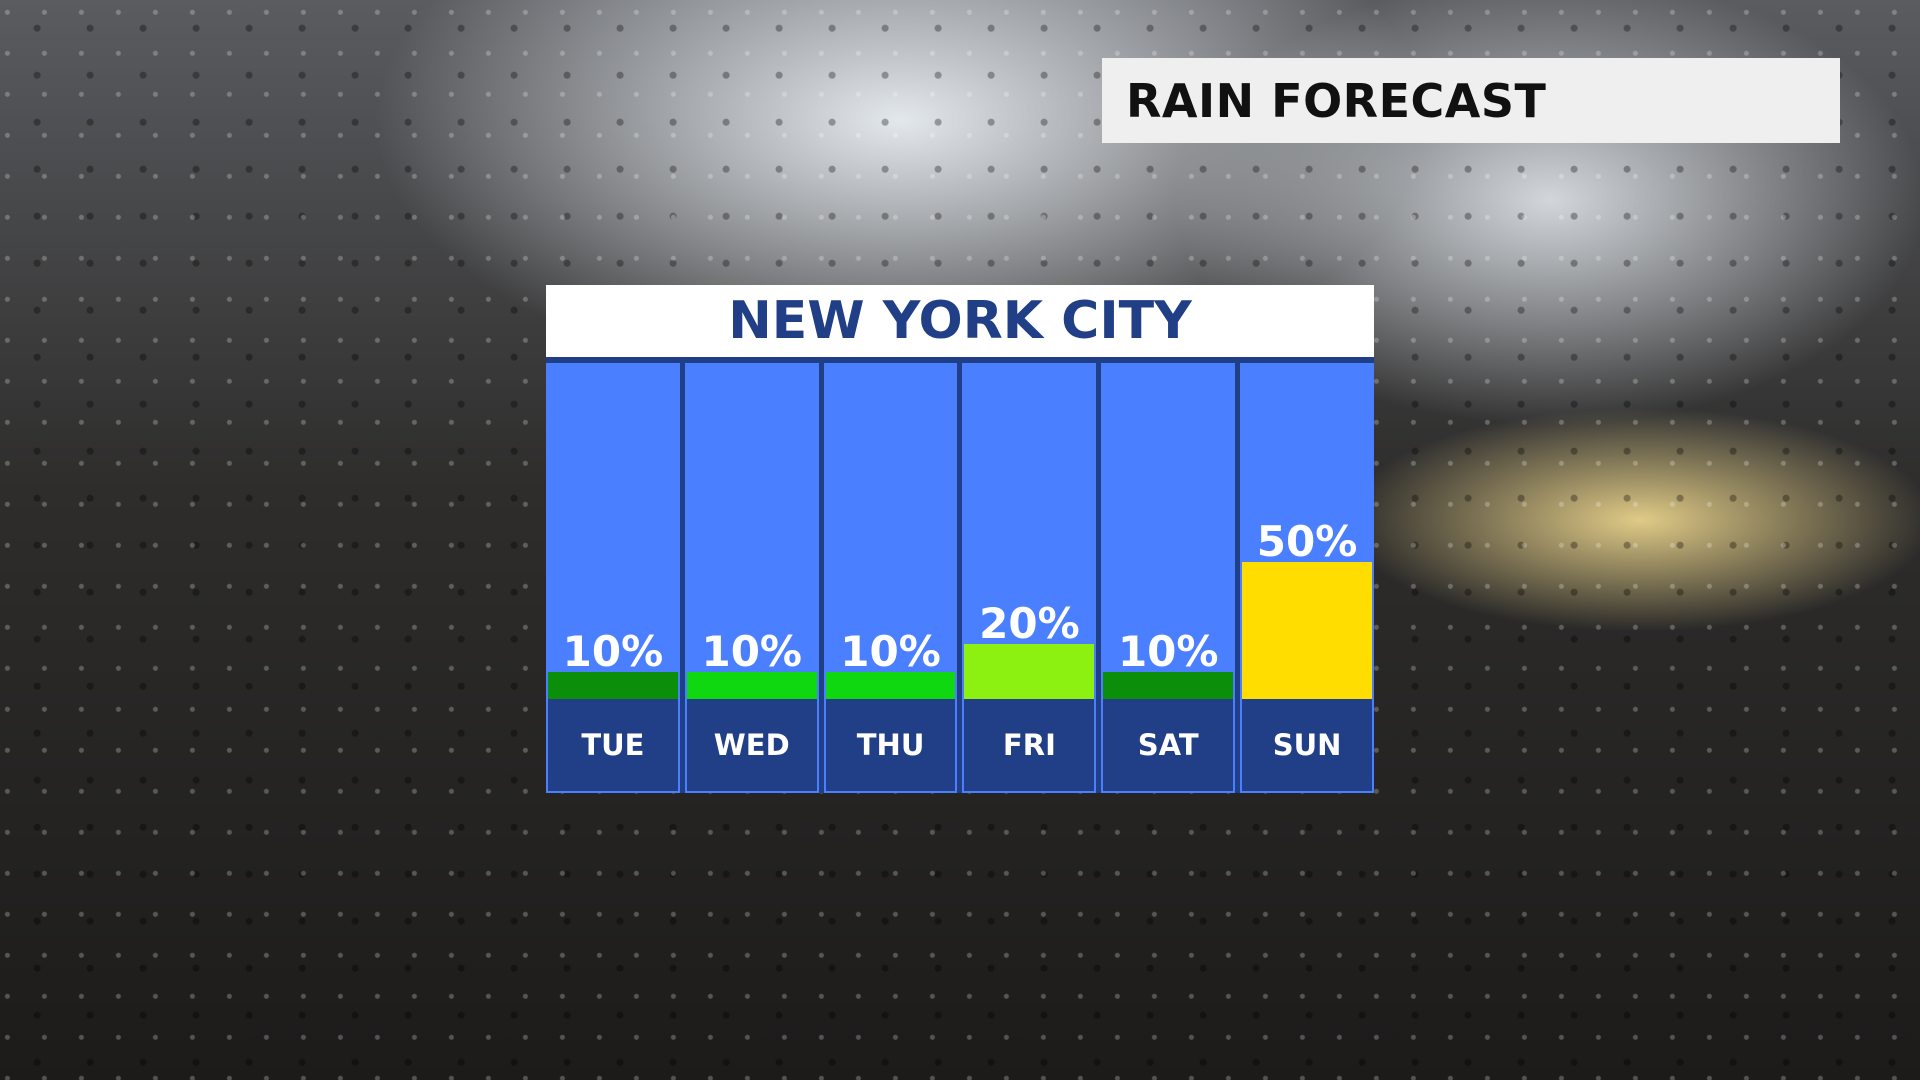 The height and width of the screenshot is (1080, 1920). Describe the element at coordinates (751, 578) in the screenshot. I see `day-column: 10% WED` at that location.